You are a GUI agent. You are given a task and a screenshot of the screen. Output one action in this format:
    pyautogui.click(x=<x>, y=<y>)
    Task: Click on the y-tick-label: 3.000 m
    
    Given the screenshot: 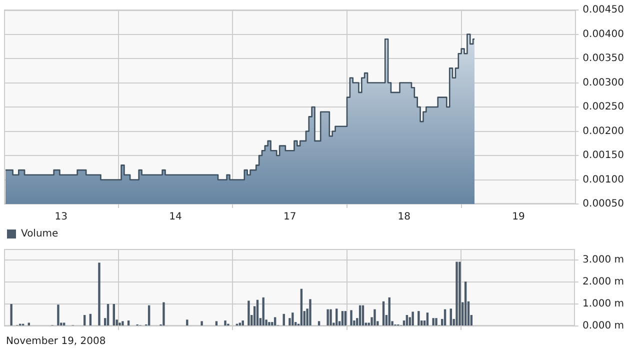 What is the action you would take?
    pyautogui.click(x=603, y=260)
    